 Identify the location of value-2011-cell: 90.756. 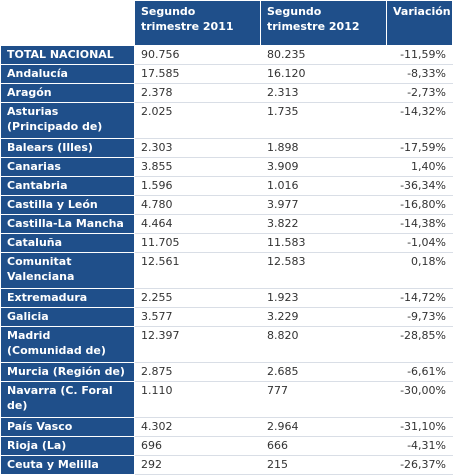
(197, 55).